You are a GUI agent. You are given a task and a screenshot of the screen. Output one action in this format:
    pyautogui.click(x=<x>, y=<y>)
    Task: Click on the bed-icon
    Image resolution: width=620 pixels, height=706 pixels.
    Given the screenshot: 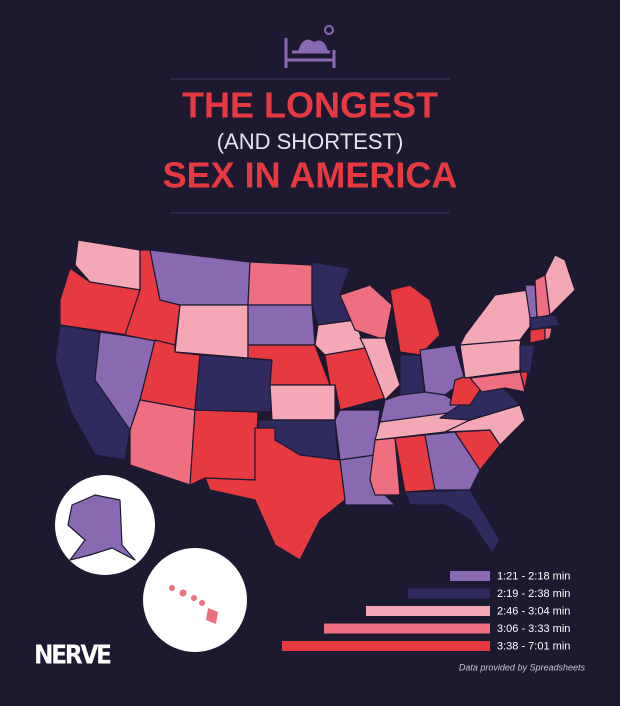 What is the action you would take?
    pyautogui.click(x=310, y=46)
    